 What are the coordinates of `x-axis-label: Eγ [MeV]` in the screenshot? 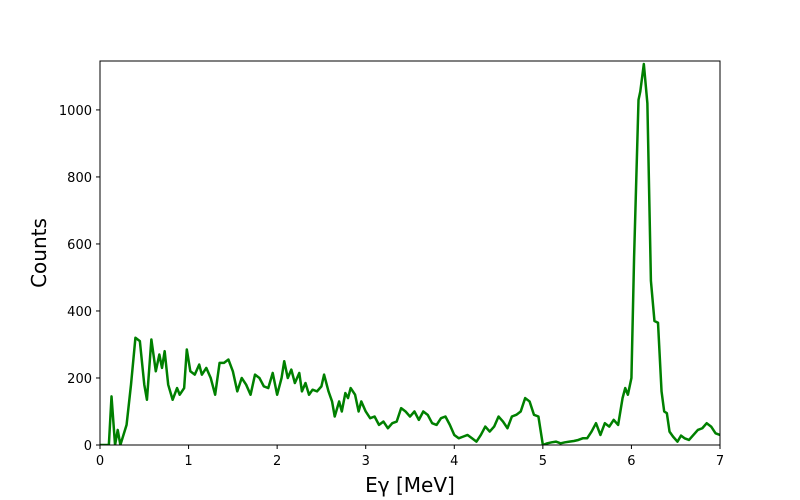 It's located at (410, 485).